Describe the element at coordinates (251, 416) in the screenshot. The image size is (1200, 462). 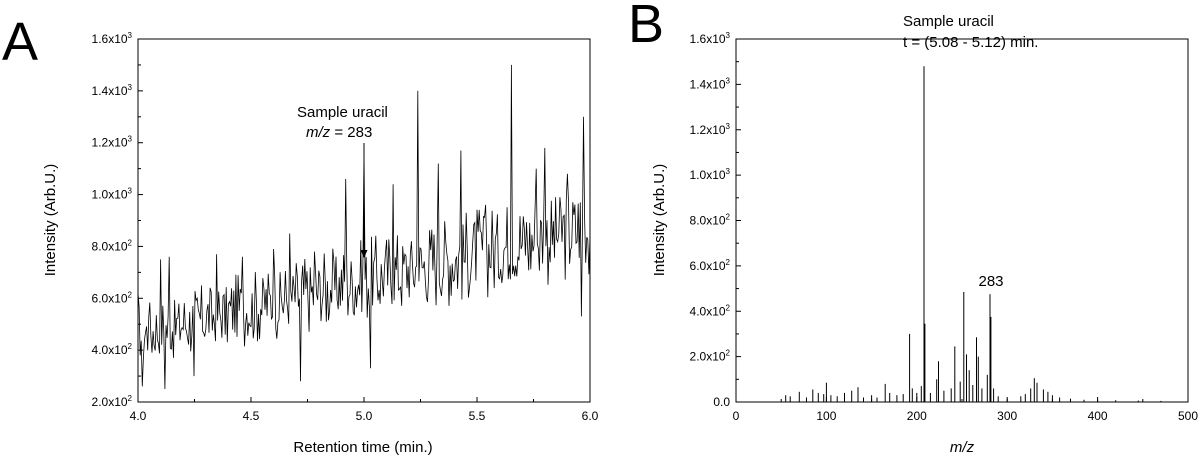
I see `panel-a-x-tick-label: 4.5` at that location.